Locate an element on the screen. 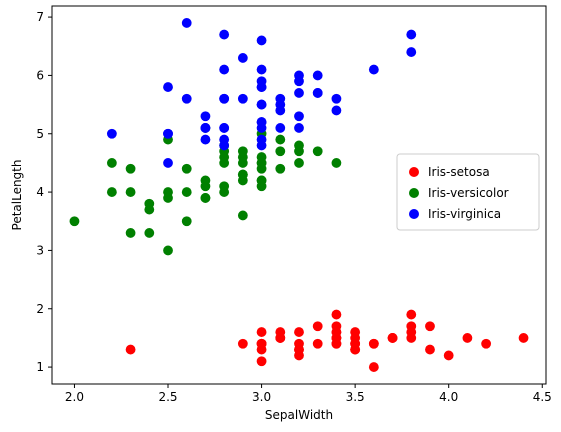 This screenshot has height=432, width=561. legend-label-setosa: Iris-setosa is located at coordinates (459, 172).